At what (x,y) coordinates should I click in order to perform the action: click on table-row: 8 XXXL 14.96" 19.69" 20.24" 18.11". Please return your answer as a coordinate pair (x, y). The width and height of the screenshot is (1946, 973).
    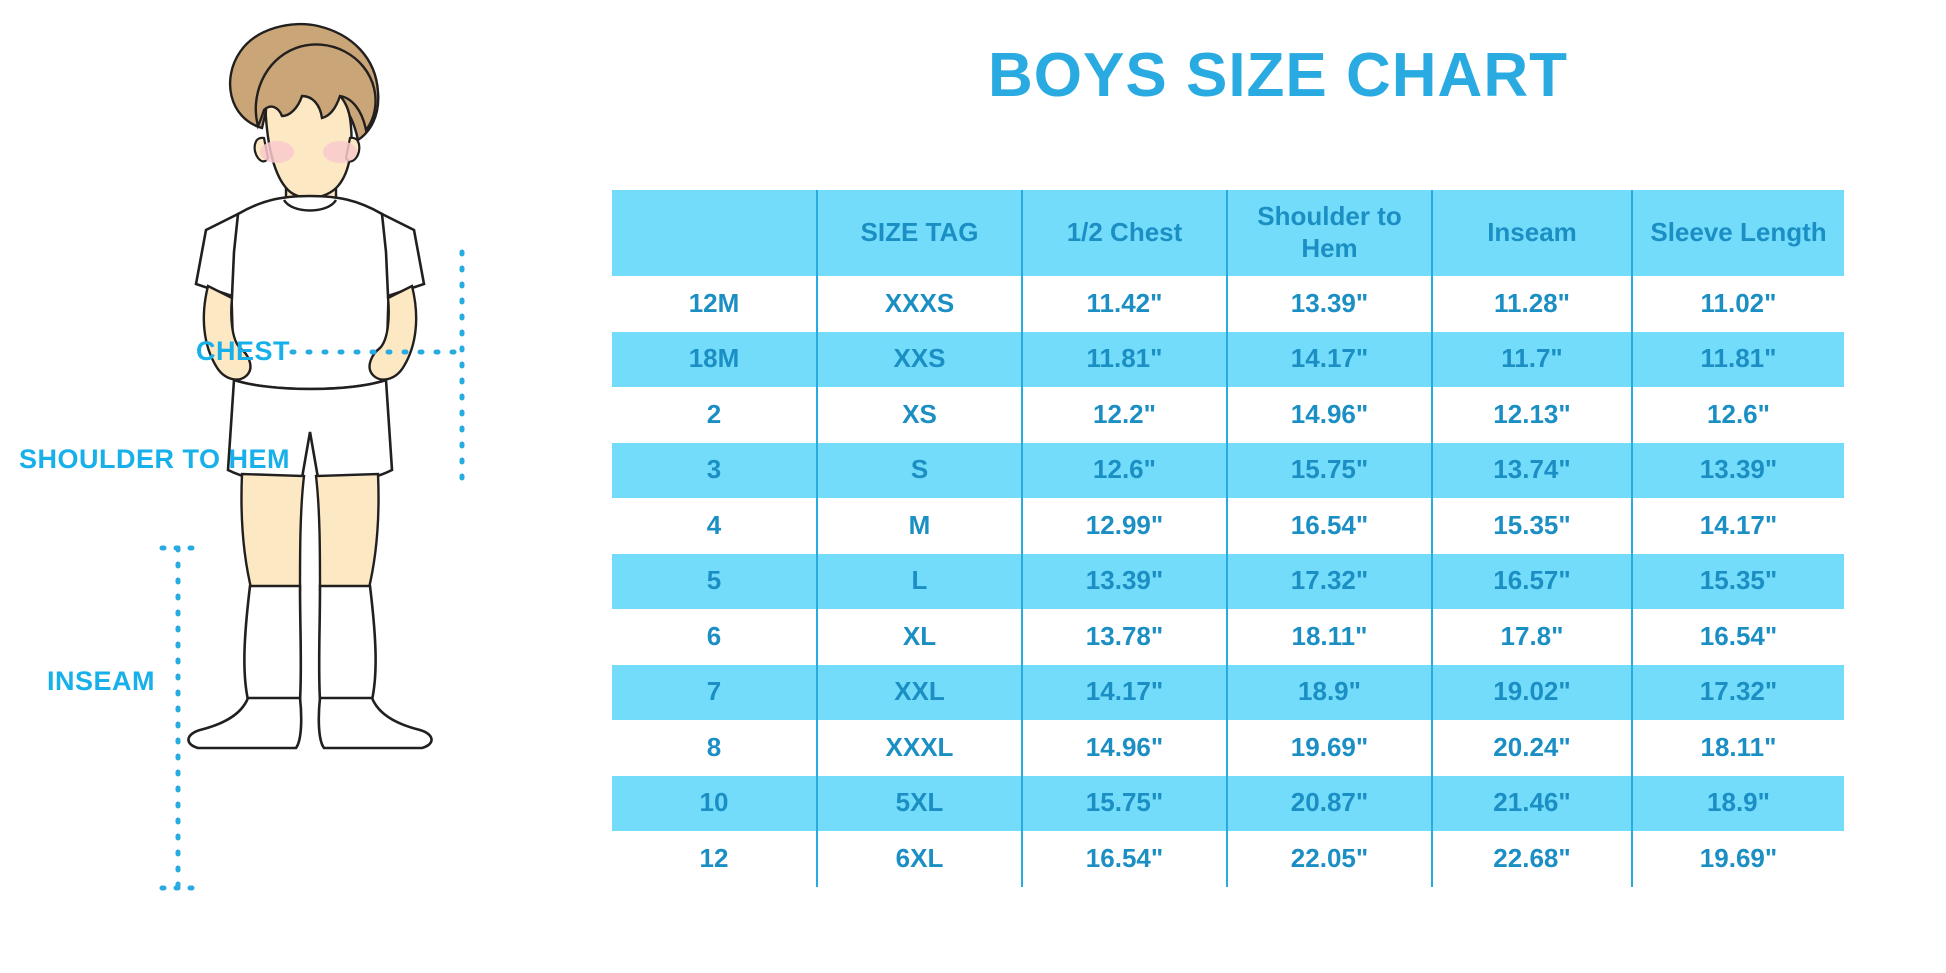
    Looking at the image, I should click on (1228, 748).